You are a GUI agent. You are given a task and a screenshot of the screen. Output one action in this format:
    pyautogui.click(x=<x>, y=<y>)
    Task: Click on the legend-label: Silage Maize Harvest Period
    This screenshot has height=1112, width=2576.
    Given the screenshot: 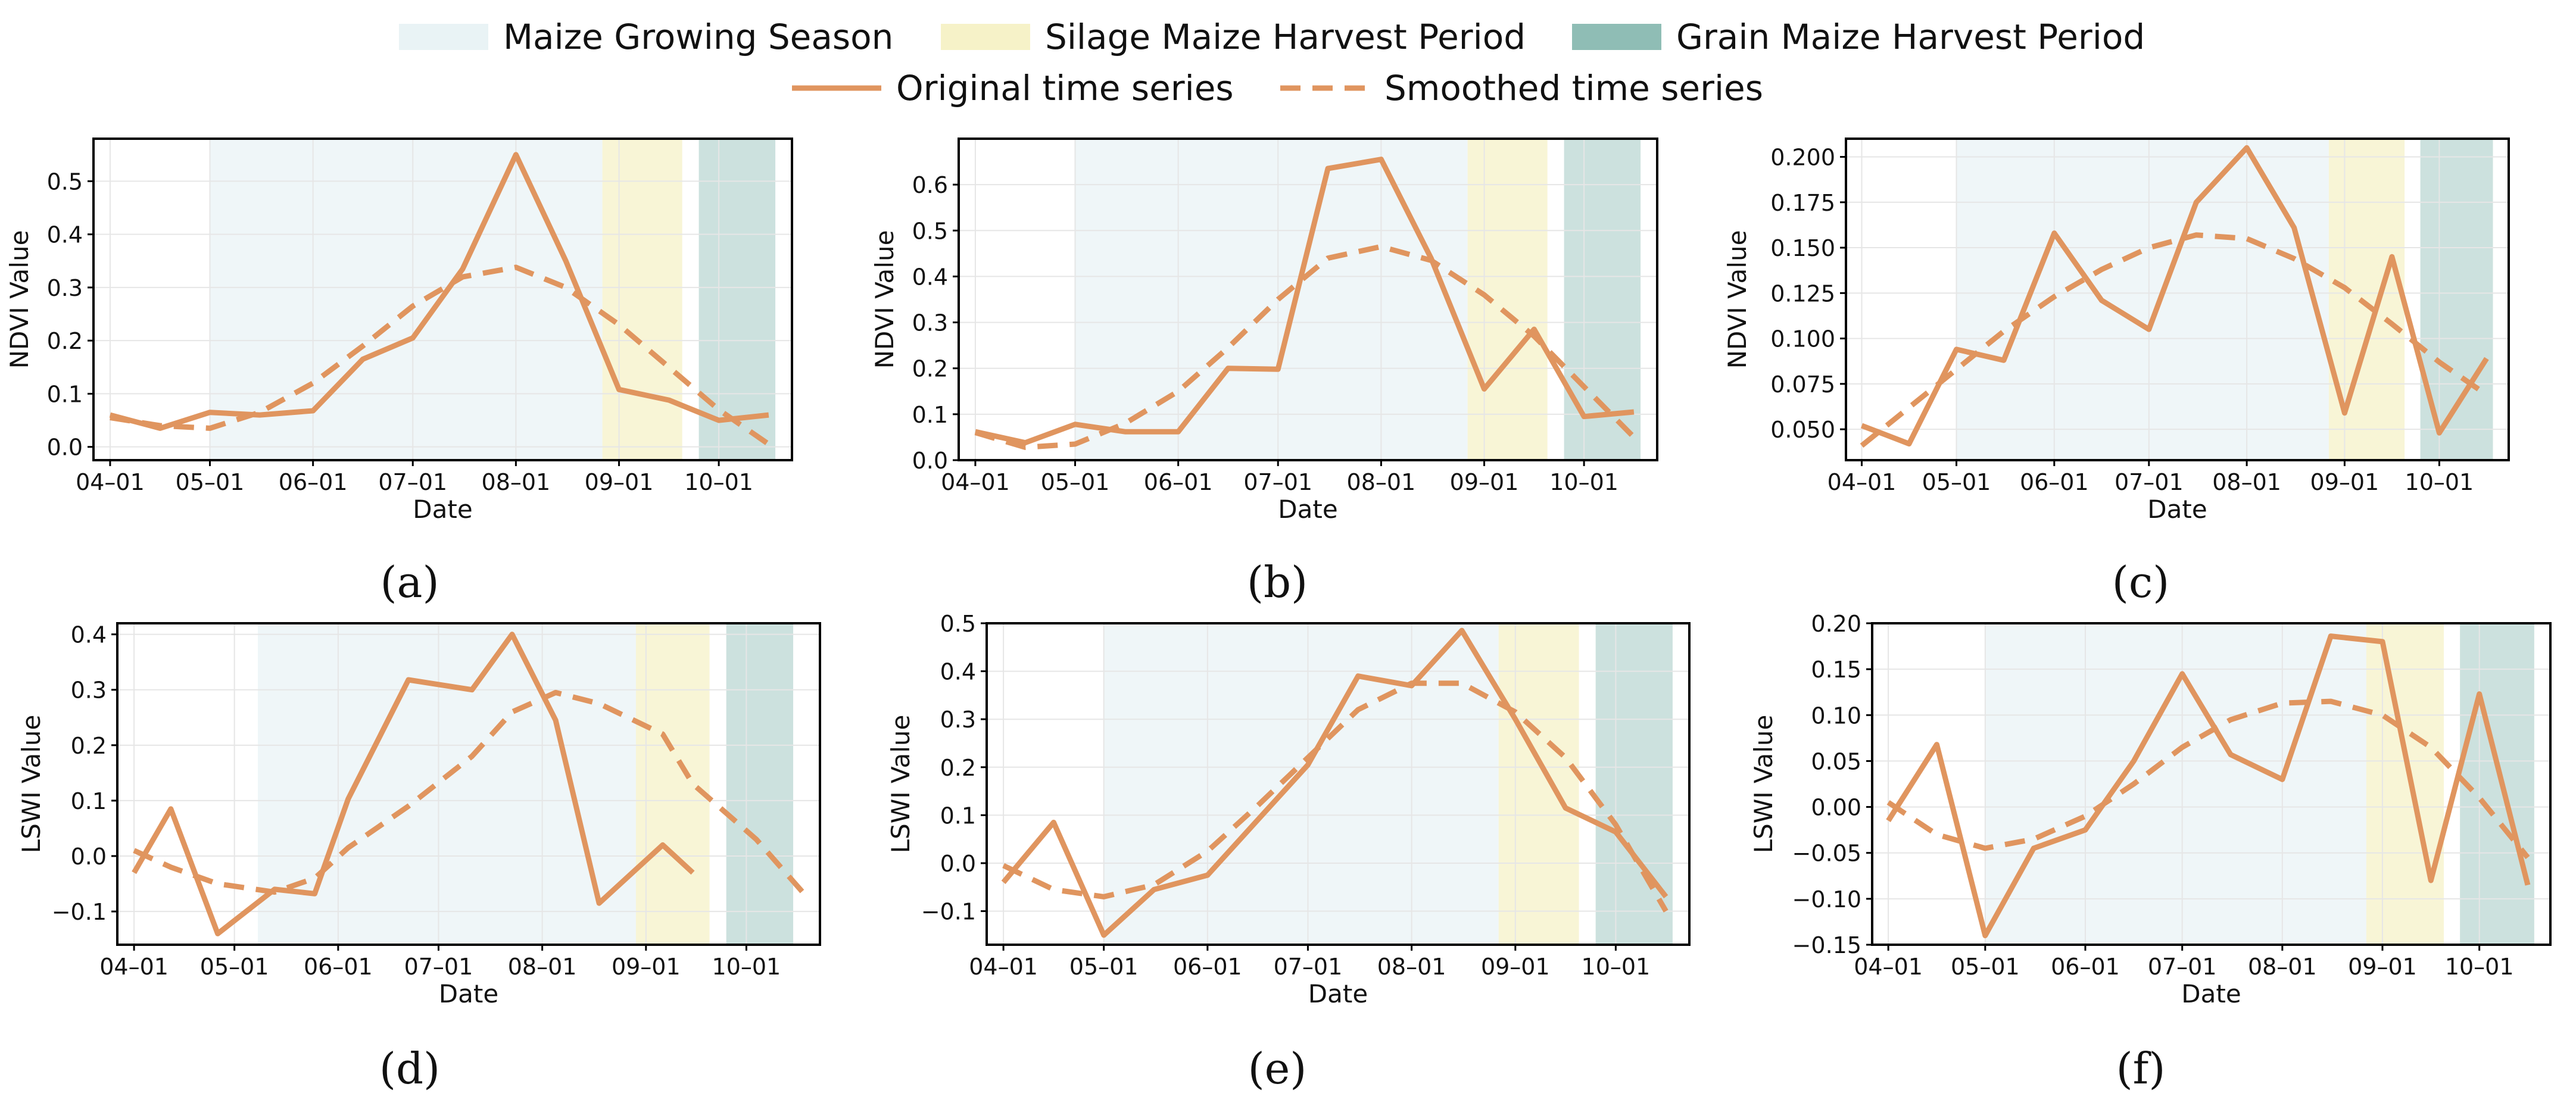 What is the action you would take?
    pyautogui.click(x=1285, y=37)
    